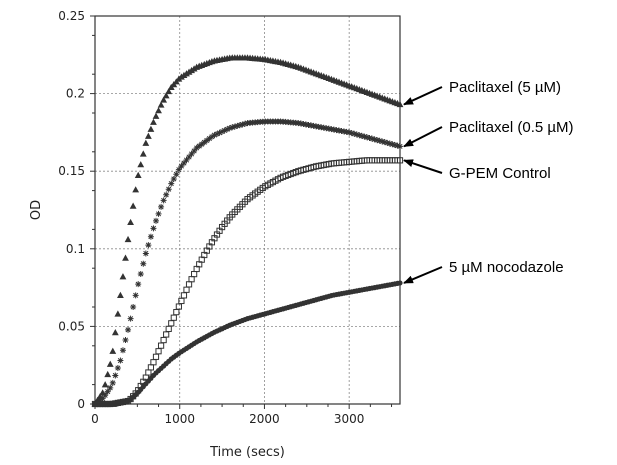 This screenshot has width=617, height=465. I want to click on y-tick-label: 0.05, so click(71, 326).